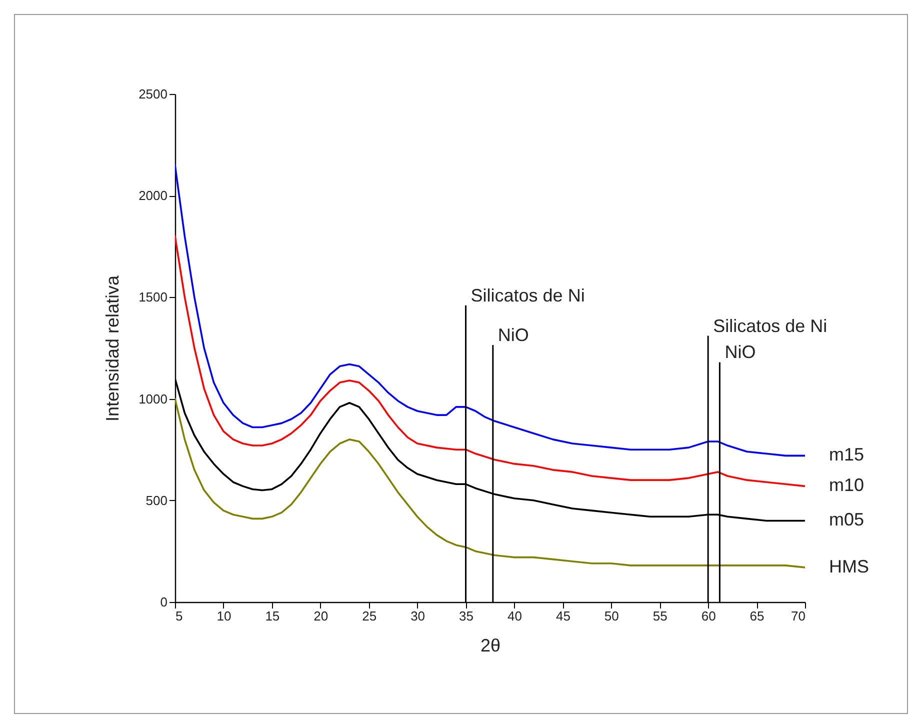 The image size is (924, 721). Describe the element at coordinates (466, 616) in the screenshot. I see `x-tick-label: 35` at that location.